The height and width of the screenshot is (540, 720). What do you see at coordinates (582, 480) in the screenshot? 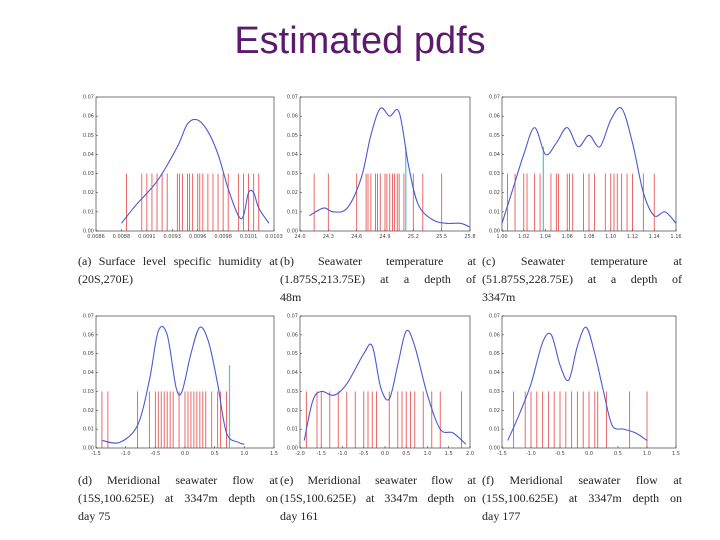
I see `caption-line: (f) Meridional seawater flow at` at bounding box center [582, 480].